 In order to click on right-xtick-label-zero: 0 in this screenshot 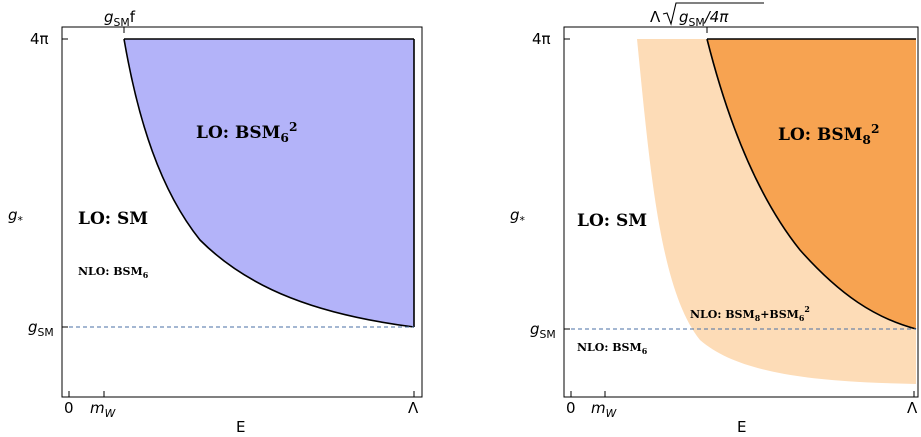, I will do `click(571, 408)`.